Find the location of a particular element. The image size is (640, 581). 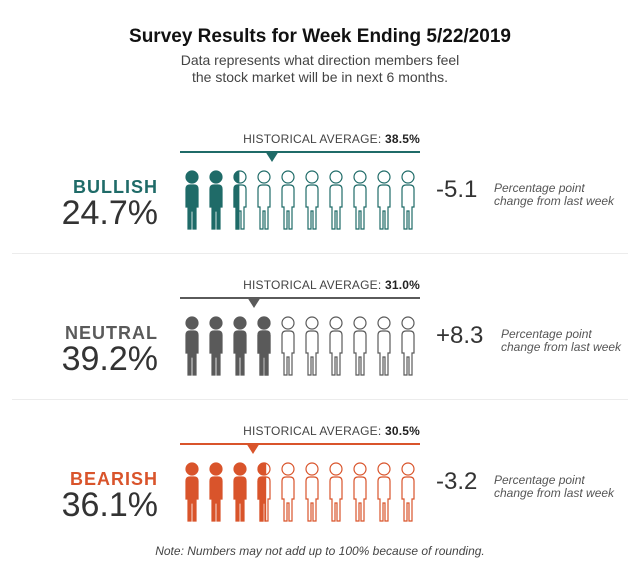

chart-title: Survey Results for Week Ending 5/22/2019 is located at coordinates (320, 36).